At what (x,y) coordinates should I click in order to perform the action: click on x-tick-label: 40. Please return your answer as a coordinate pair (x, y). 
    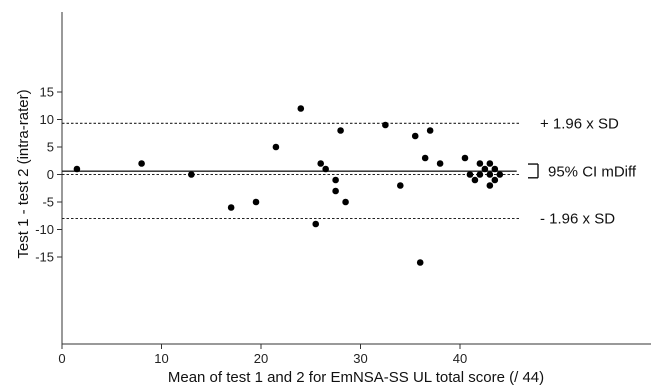
    Looking at the image, I should click on (460, 358).